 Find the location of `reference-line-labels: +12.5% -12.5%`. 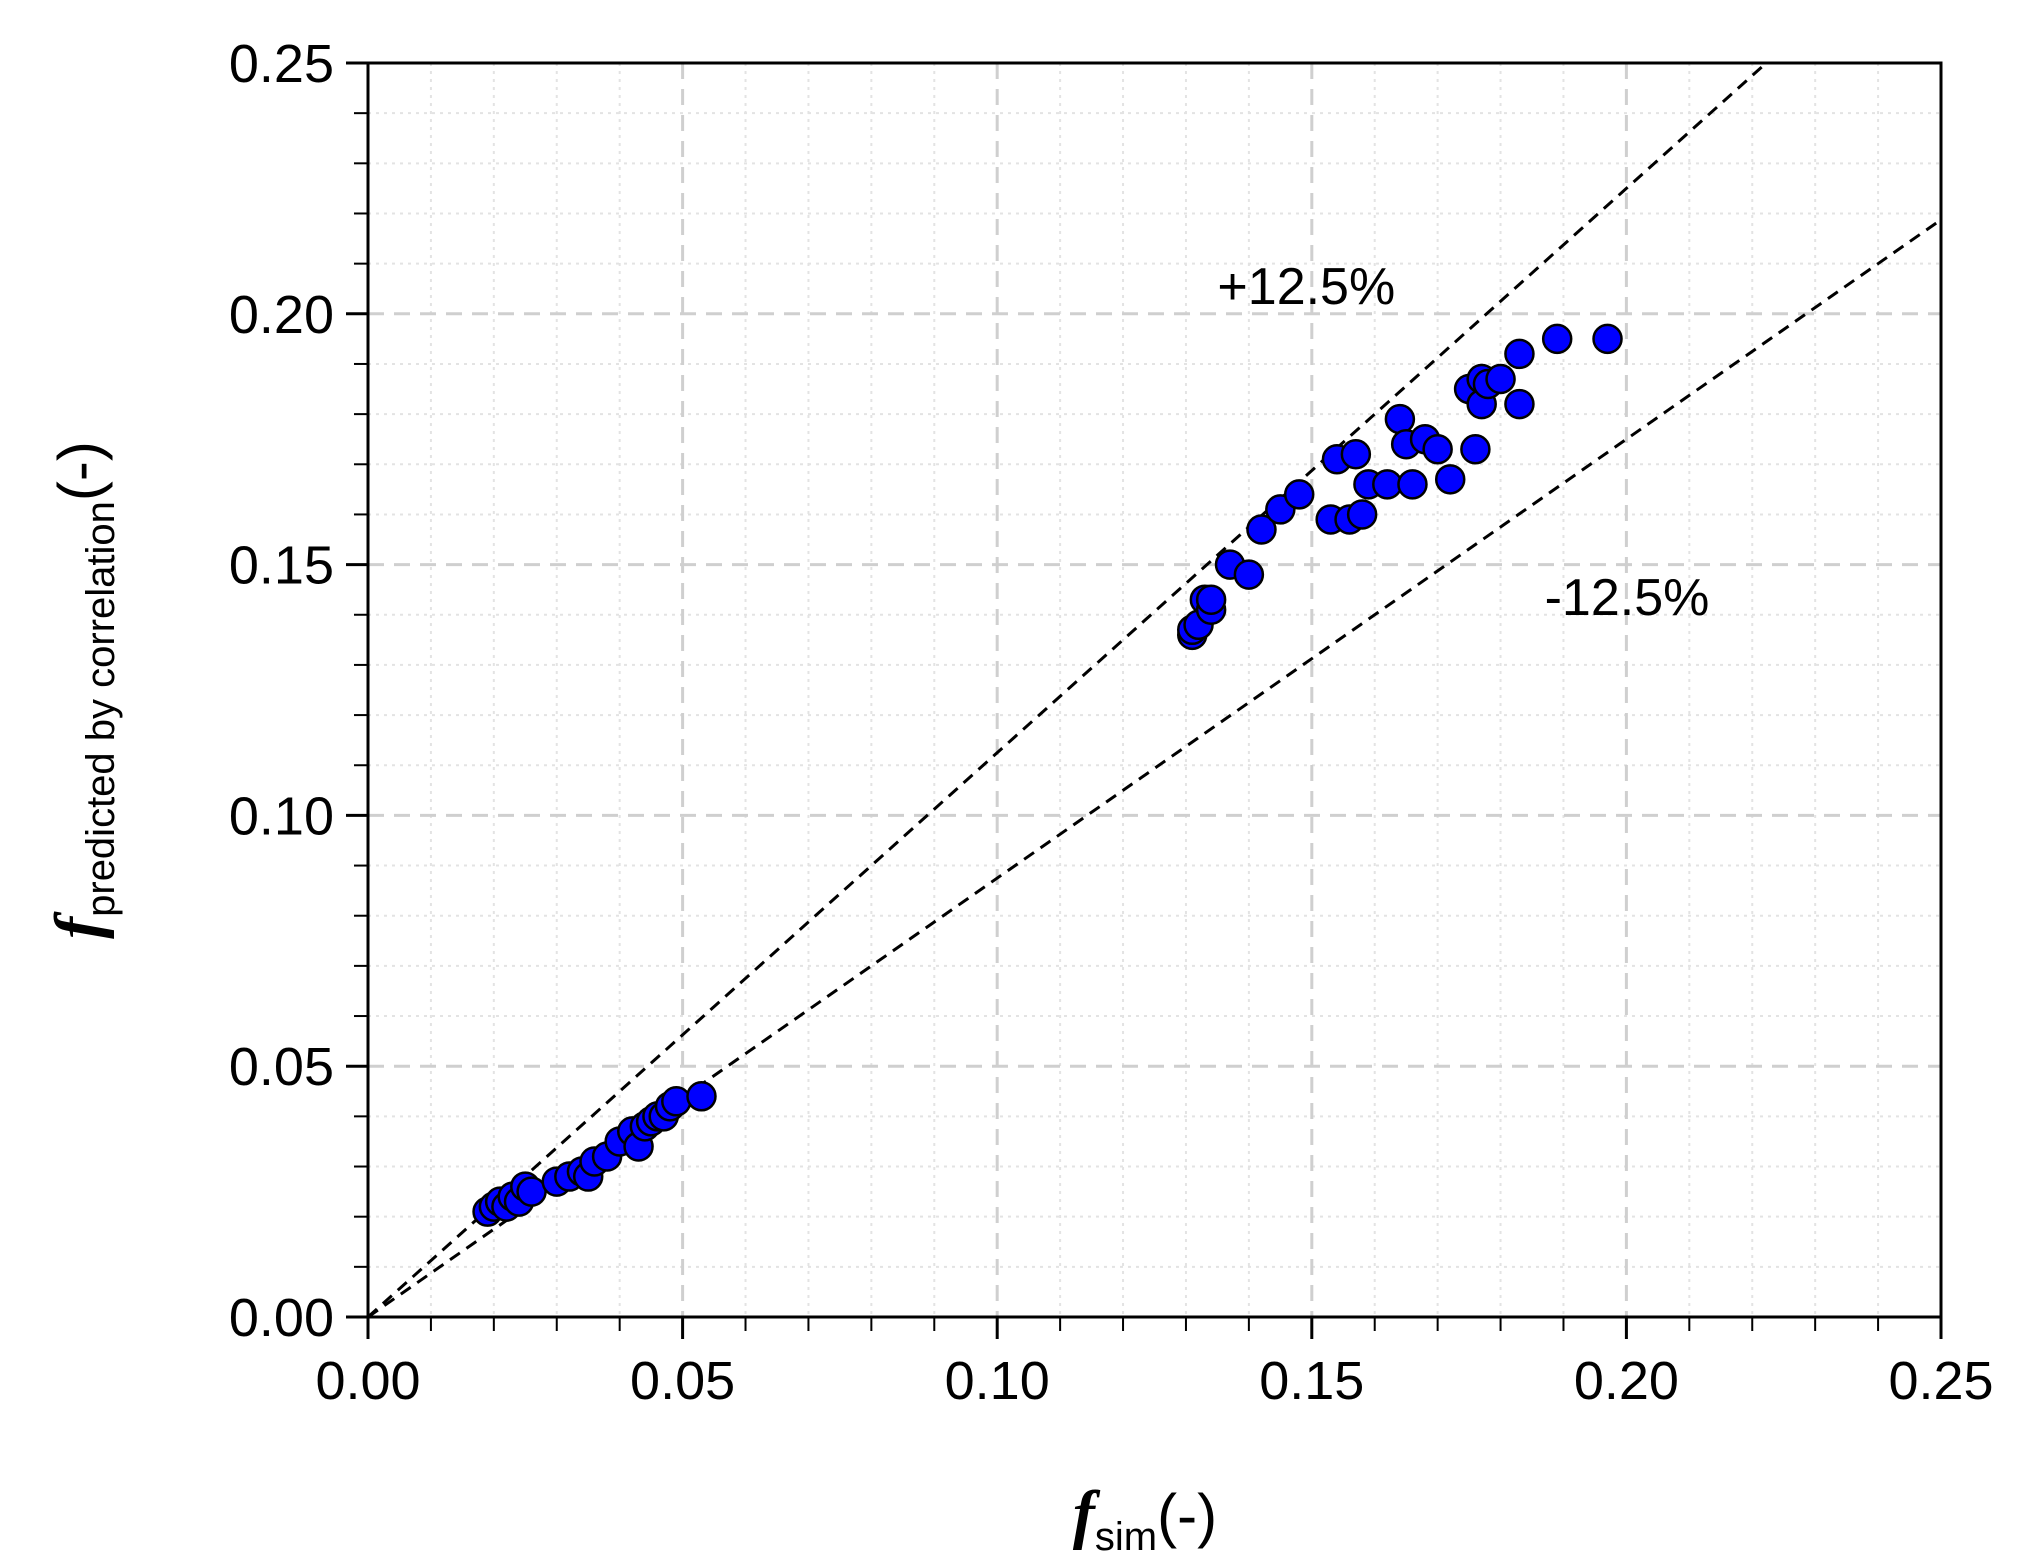

reference-line-labels: +12.5% -12.5% is located at coordinates (1463, 442).